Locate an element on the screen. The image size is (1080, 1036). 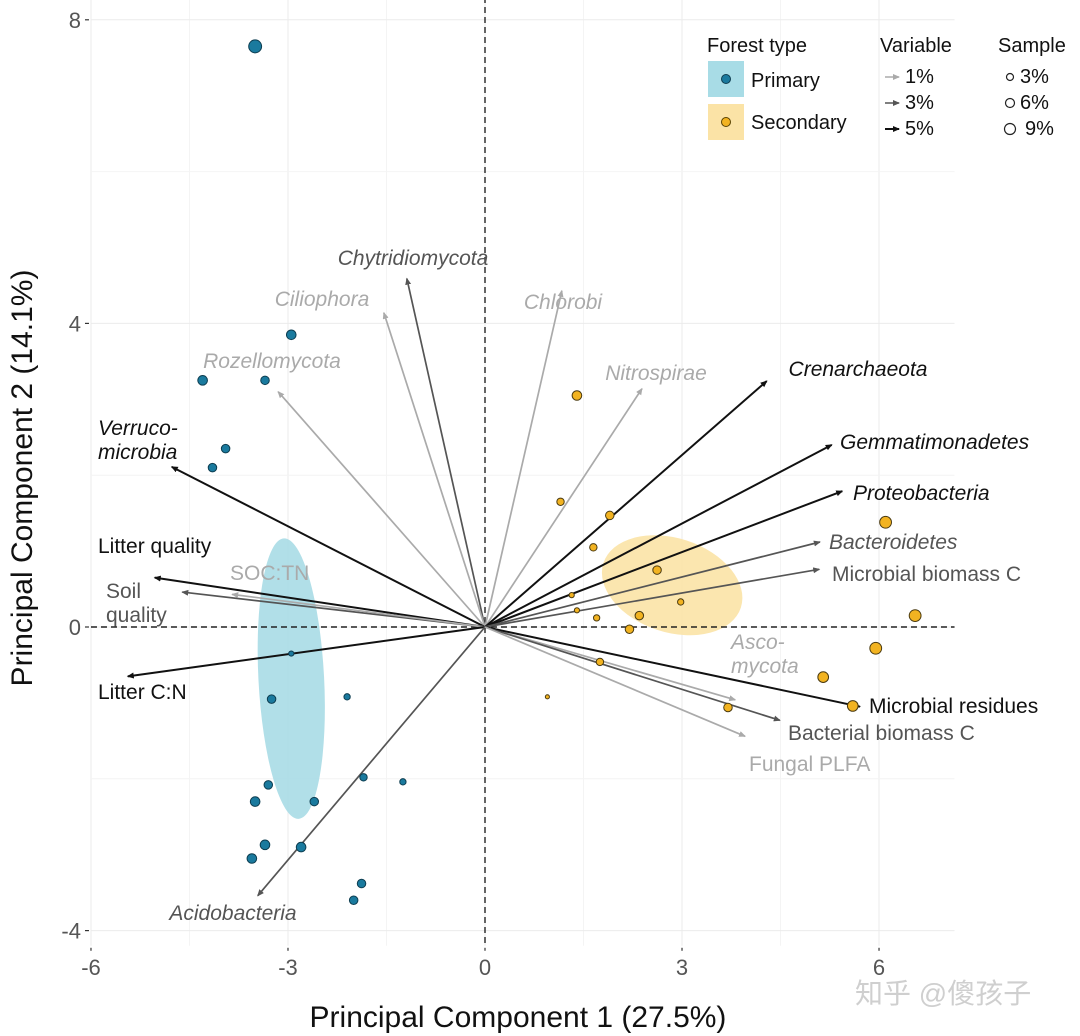
variable-label-line: Nitrospirae is located at coordinates (656, 373).